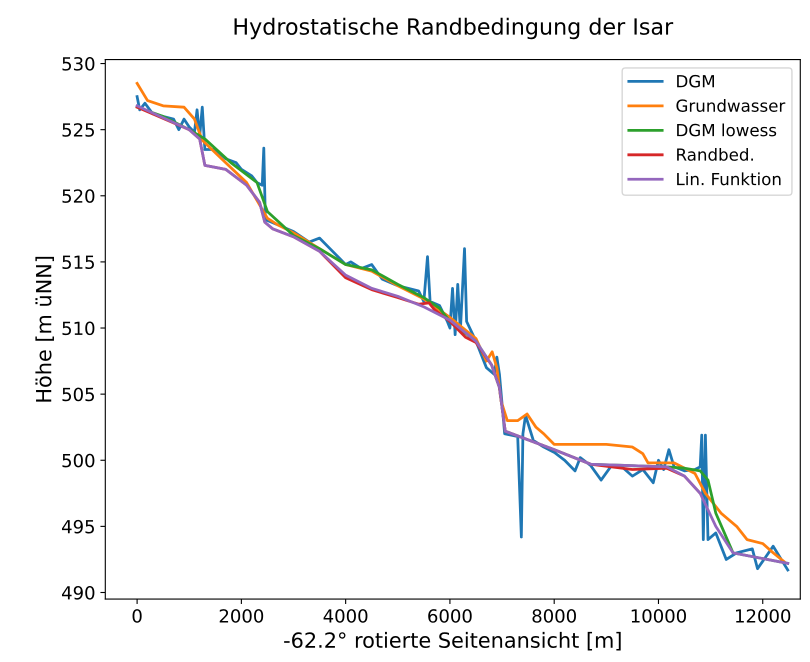 The width and height of the screenshot is (810, 662). Describe the element at coordinates (726, 130) in the screenshot. I see `legend-label: DGM lowess` at that location.